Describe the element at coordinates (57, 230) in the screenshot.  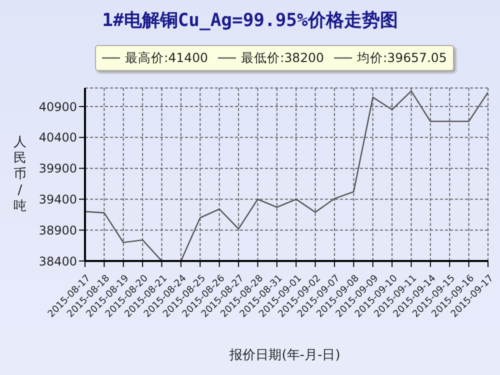
I see `y-tick-label: 38900` at that location.